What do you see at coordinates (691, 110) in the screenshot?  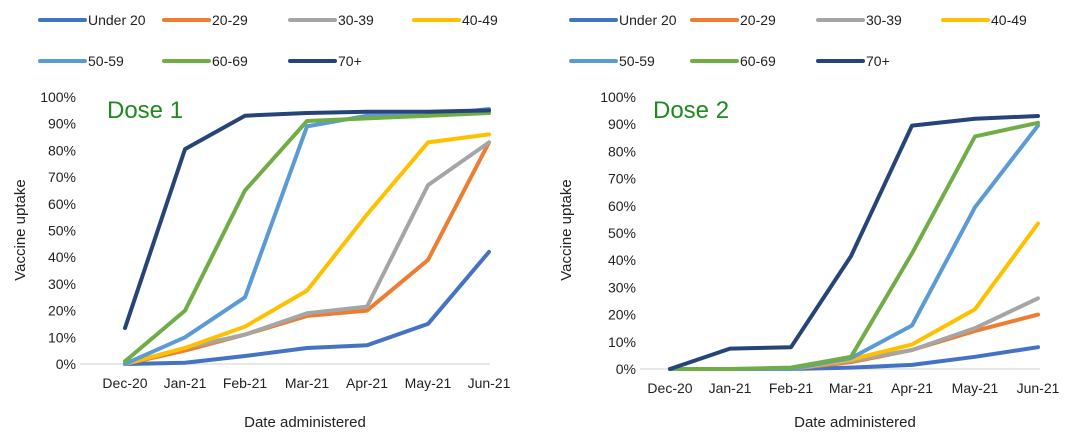 I see `chart-title: Dose 2` at bounding box center [691, 110].